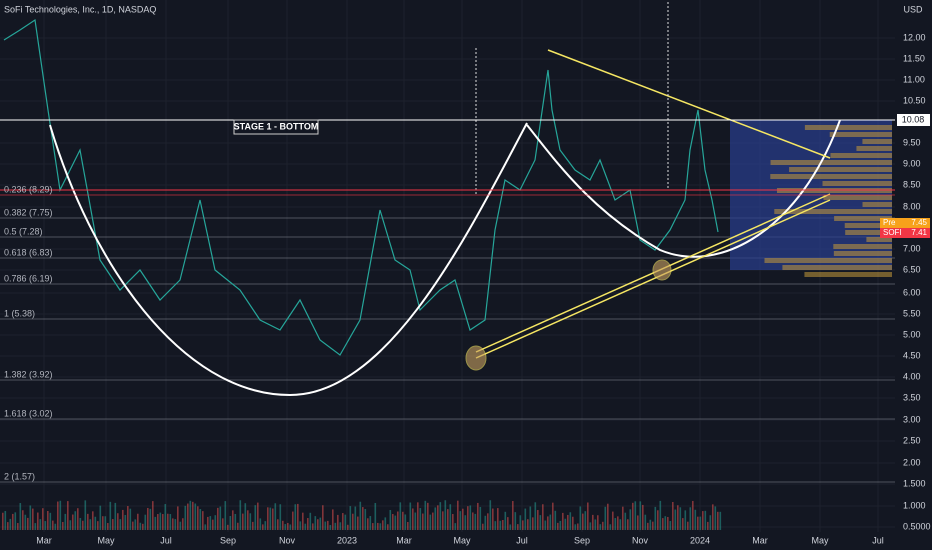  I want to click on price-label: 5.50, so click(912, 313).